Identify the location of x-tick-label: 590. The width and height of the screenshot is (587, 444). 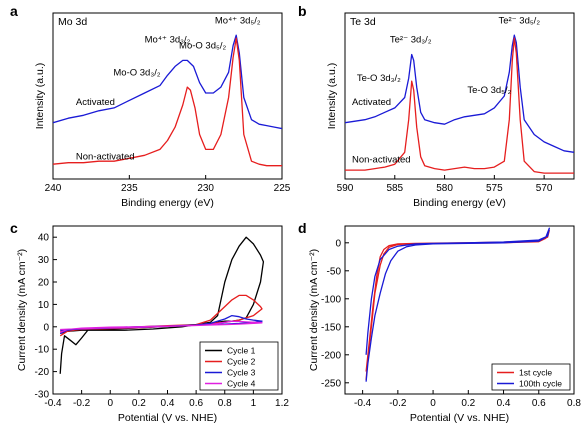
(345, 188).